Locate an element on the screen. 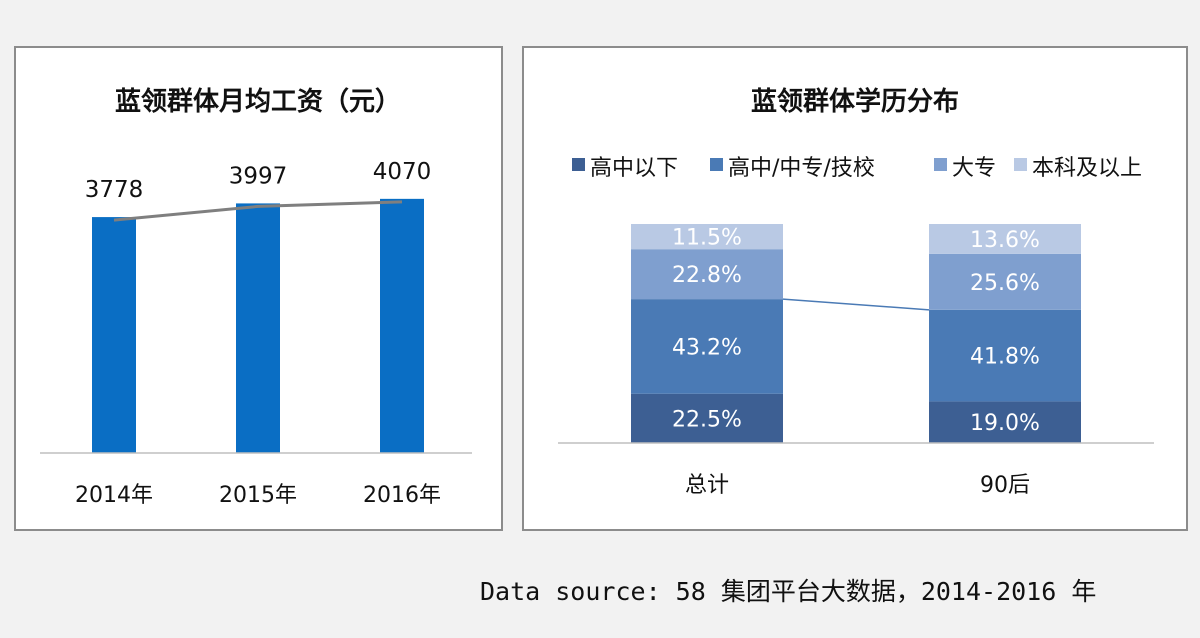  salary-bar-2015年 is located at coordinates (258, 328).